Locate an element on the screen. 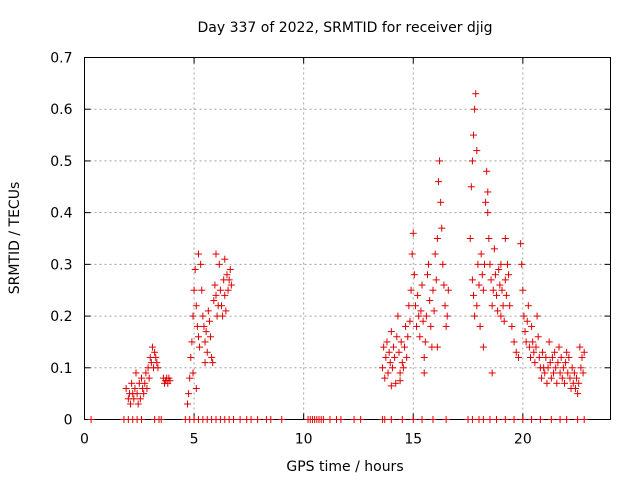 This screenshot has width=640, height=480. x-tick-label: 5 is located at coordinates (194, 440).